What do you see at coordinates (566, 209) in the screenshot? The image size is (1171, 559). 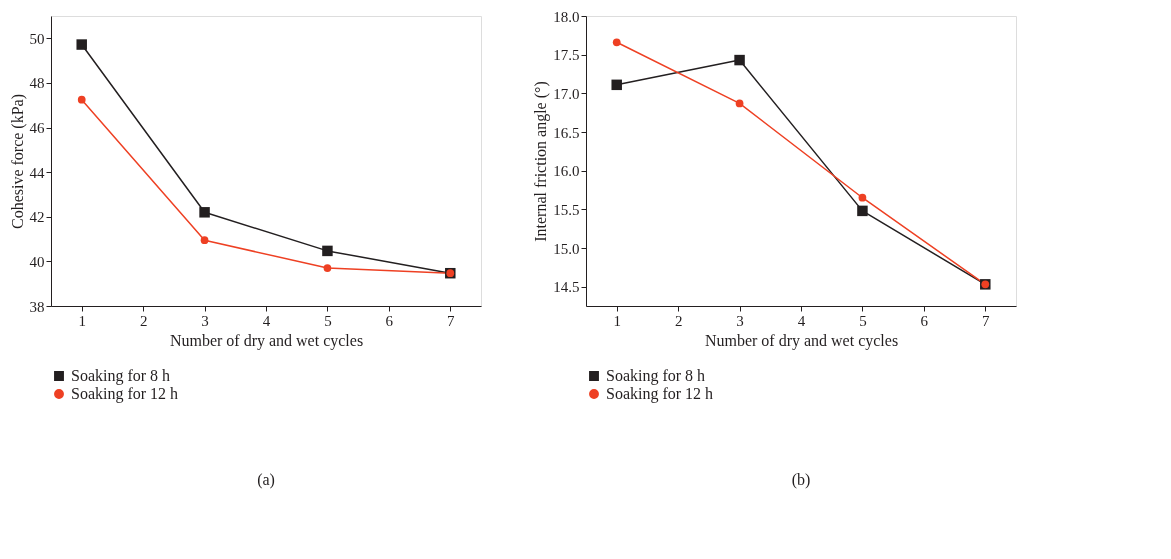 I see `y-tick-label: 15.5` at bounding box center [566, 209].